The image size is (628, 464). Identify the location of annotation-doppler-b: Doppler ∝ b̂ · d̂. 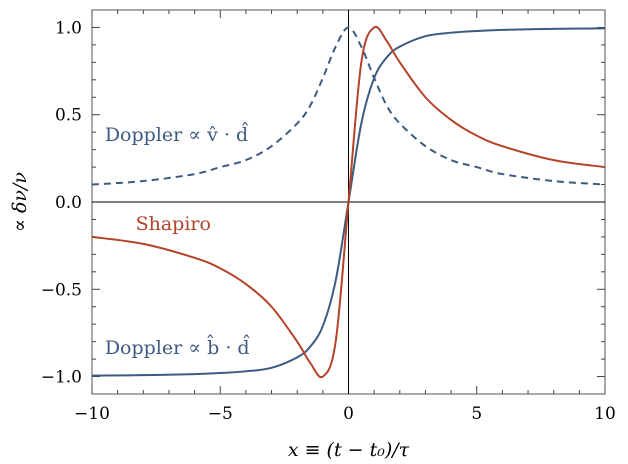
(177, 346).